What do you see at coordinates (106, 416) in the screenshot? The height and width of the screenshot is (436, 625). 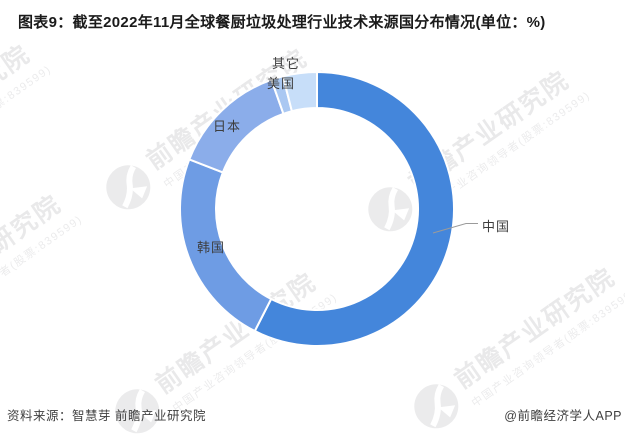 I see `source-note: 资料来源：智慧芽 前瞻产业研究院` at bounding box center [106, 416].